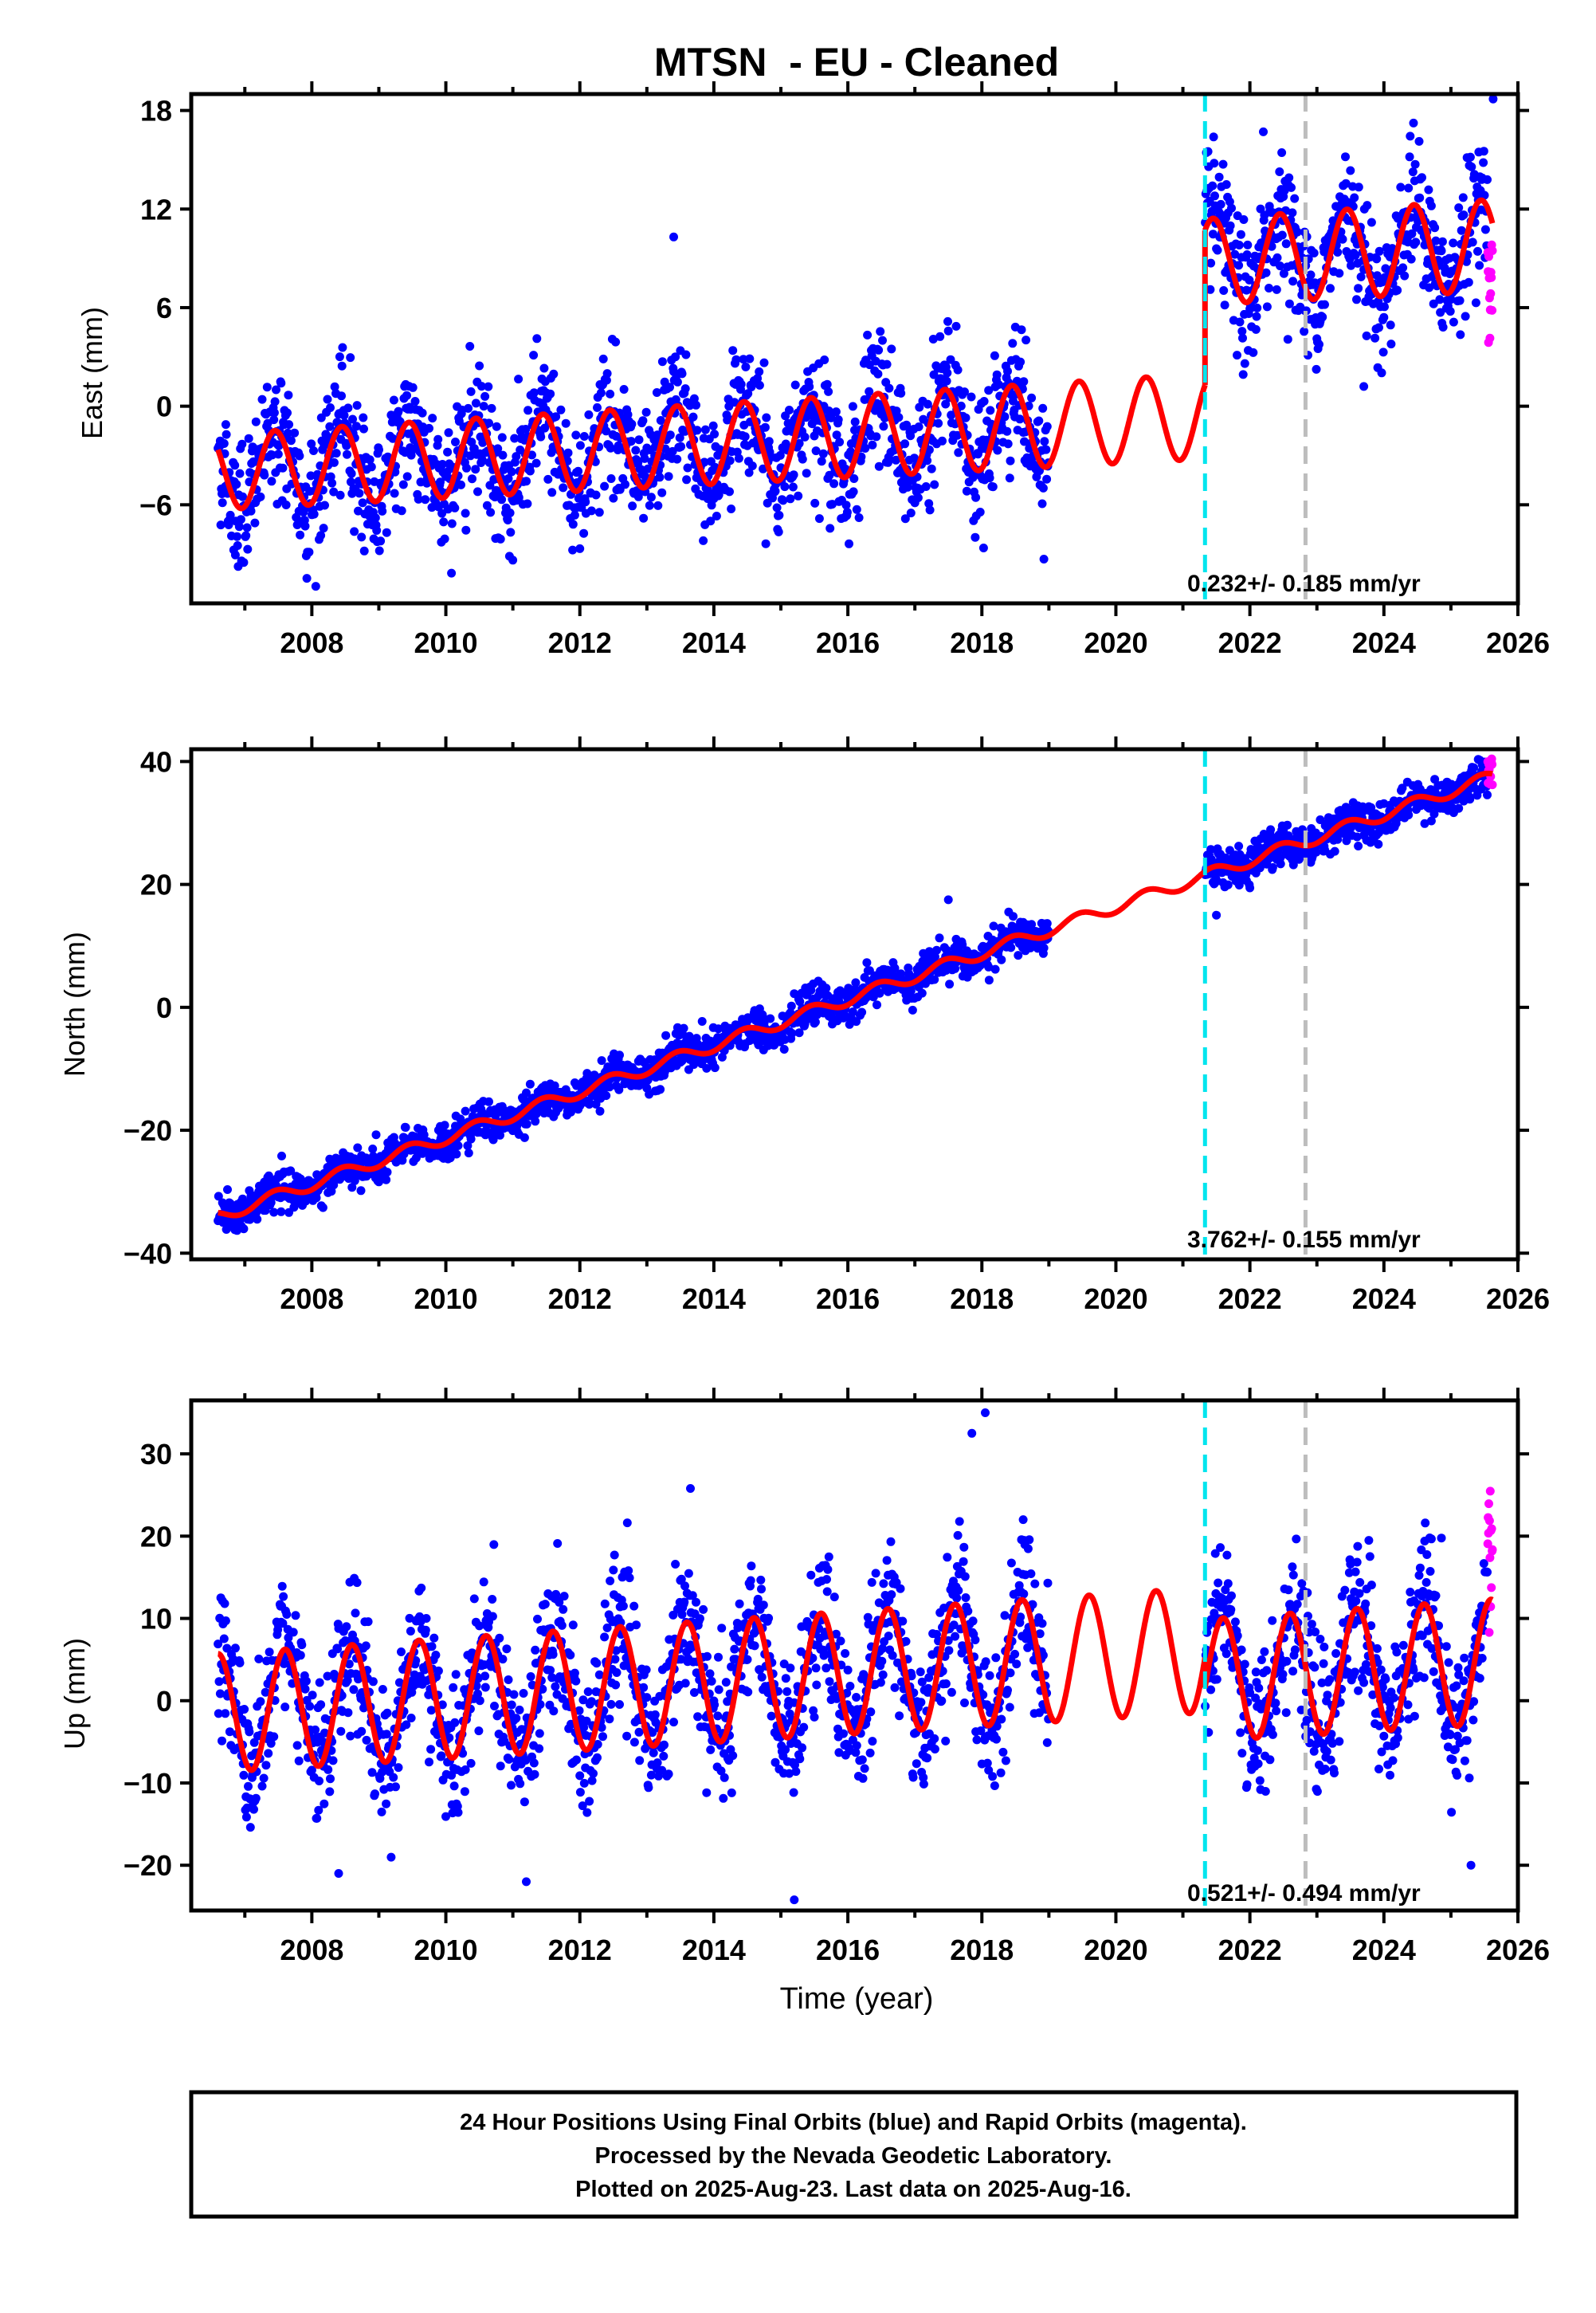 The height and width of the screenshot is (2313, 1596). What do you see at coordinates (1490, 294) in the screenshot?
I see `east-rapid-orbit-points` at bounding box center [1490, 294].